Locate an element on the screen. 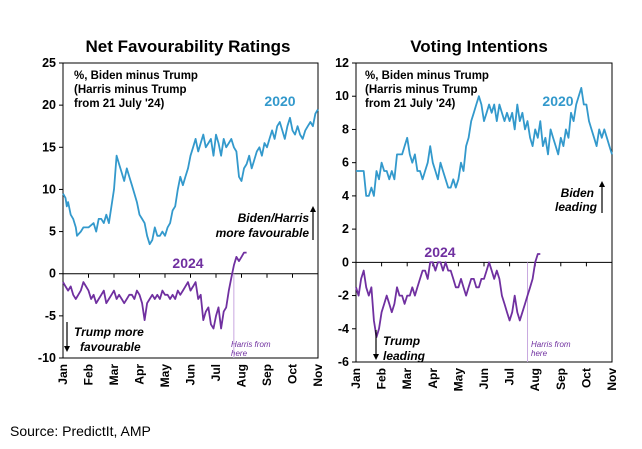 Image resolution: width=642 pixels, height=449 pixels. y-tick-label: 12 is located at coordinates (342, 63).